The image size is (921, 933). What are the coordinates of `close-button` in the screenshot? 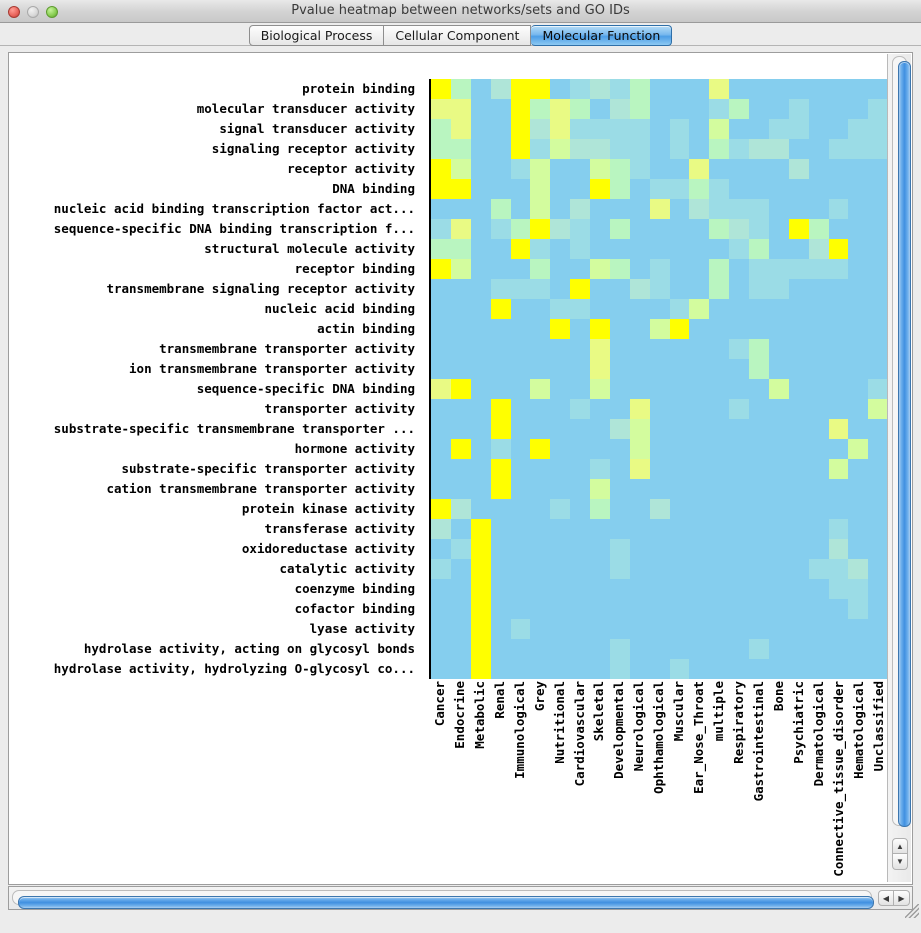 It's located at (14, 12).